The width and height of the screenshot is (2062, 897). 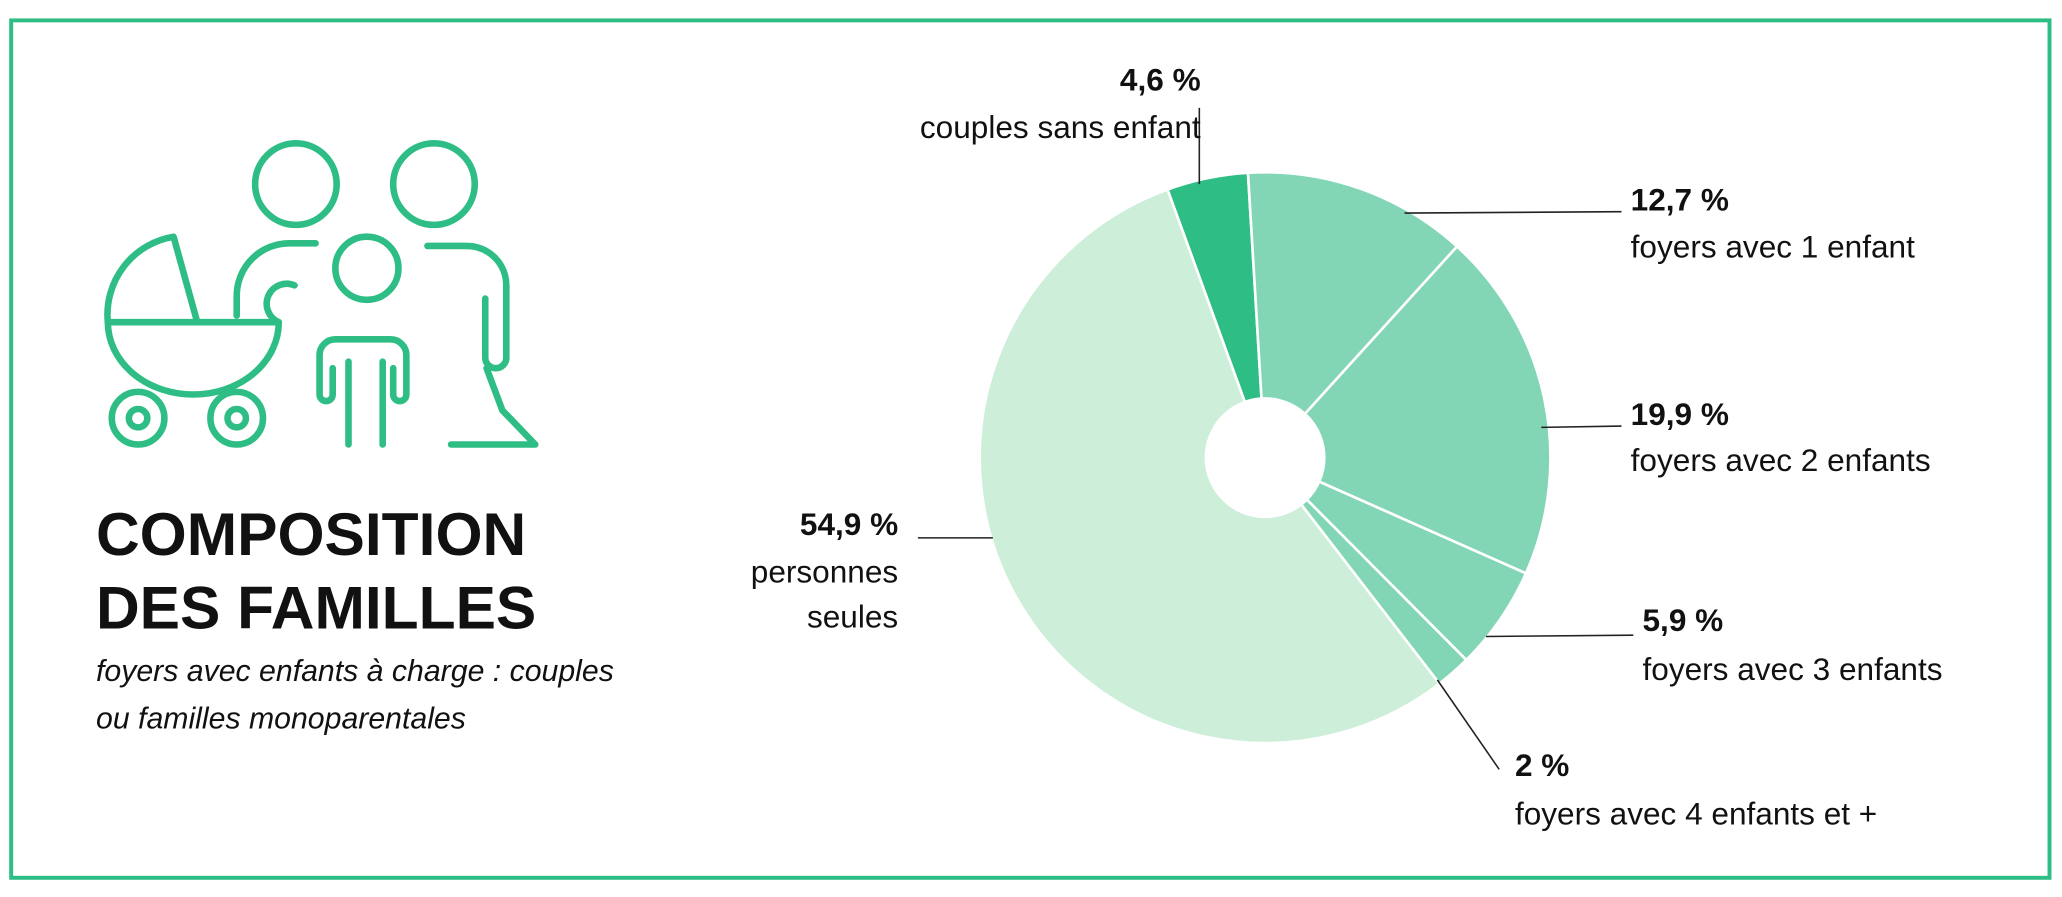 I want to click on chart-title: COMPOSITION DES FAMILLES, so click(x=316, y=570).